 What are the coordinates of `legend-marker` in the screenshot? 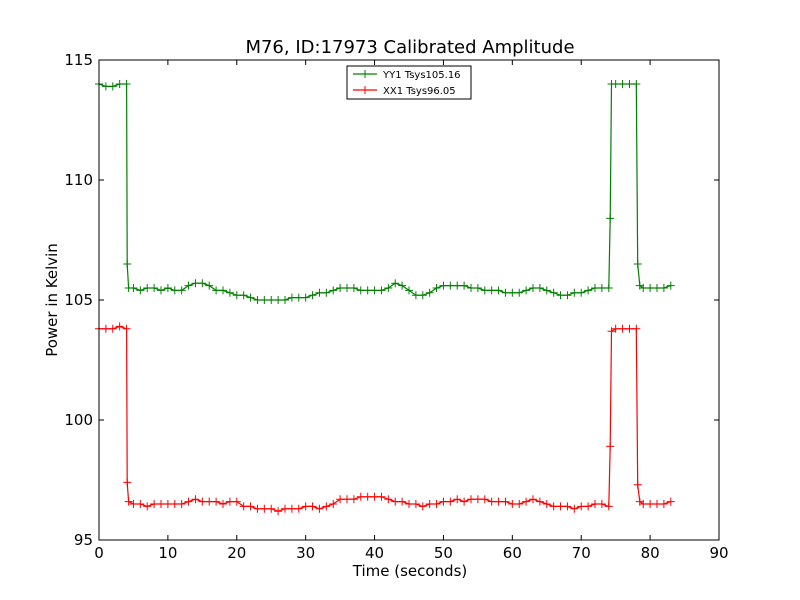 It's located at (365, 90).